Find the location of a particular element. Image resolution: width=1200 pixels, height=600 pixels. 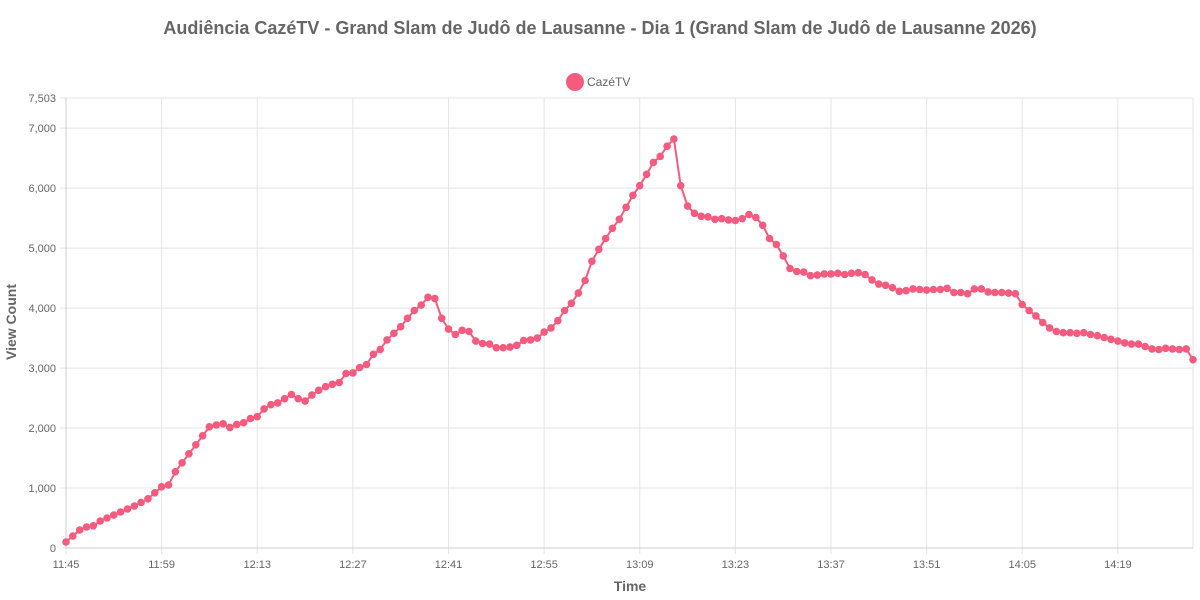

legend-swatch is located at coordinates (575, 82).